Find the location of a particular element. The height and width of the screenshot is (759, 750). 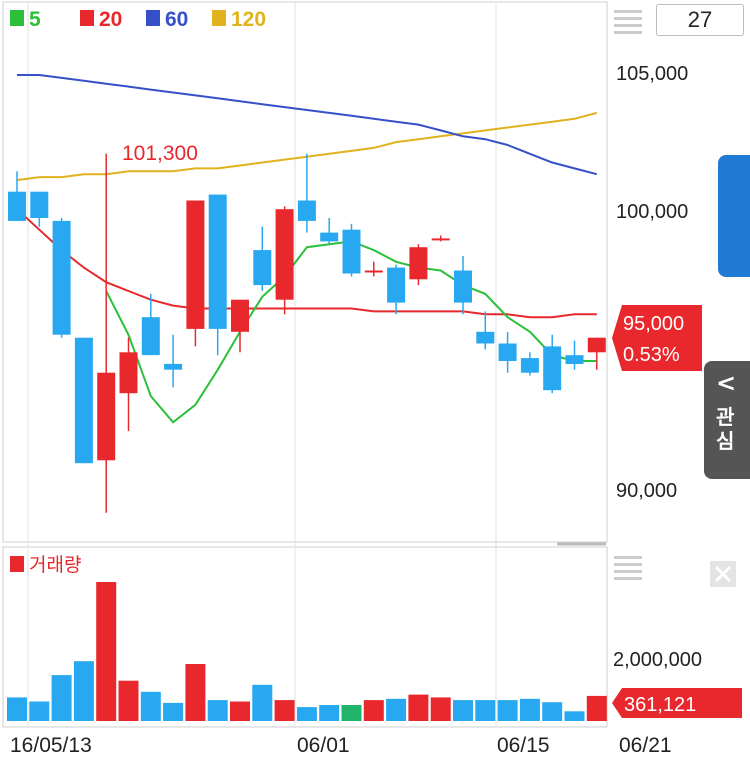

legend-label-ma20: 20 is located at coordinates (110, 19).